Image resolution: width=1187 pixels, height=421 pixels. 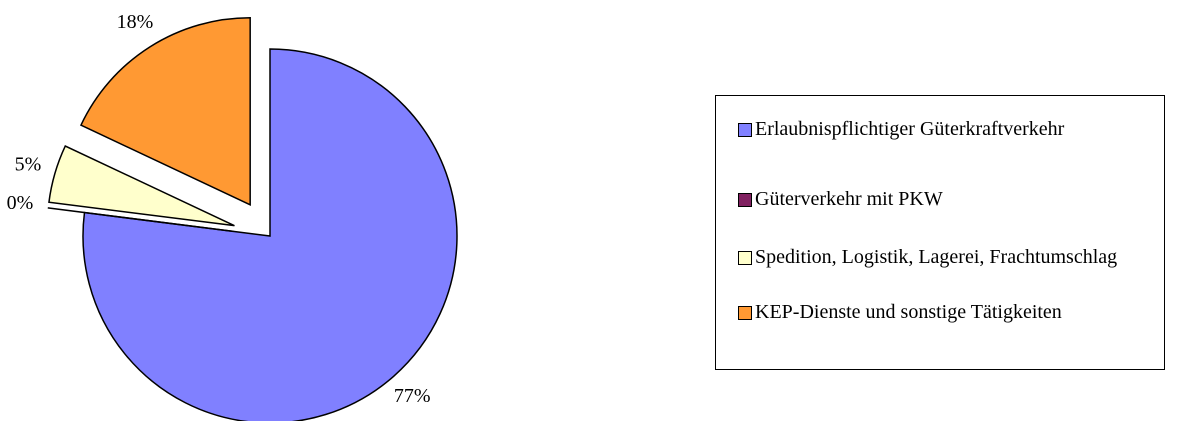 I want to click on data-label: 77%, so click(x=412, y=396).